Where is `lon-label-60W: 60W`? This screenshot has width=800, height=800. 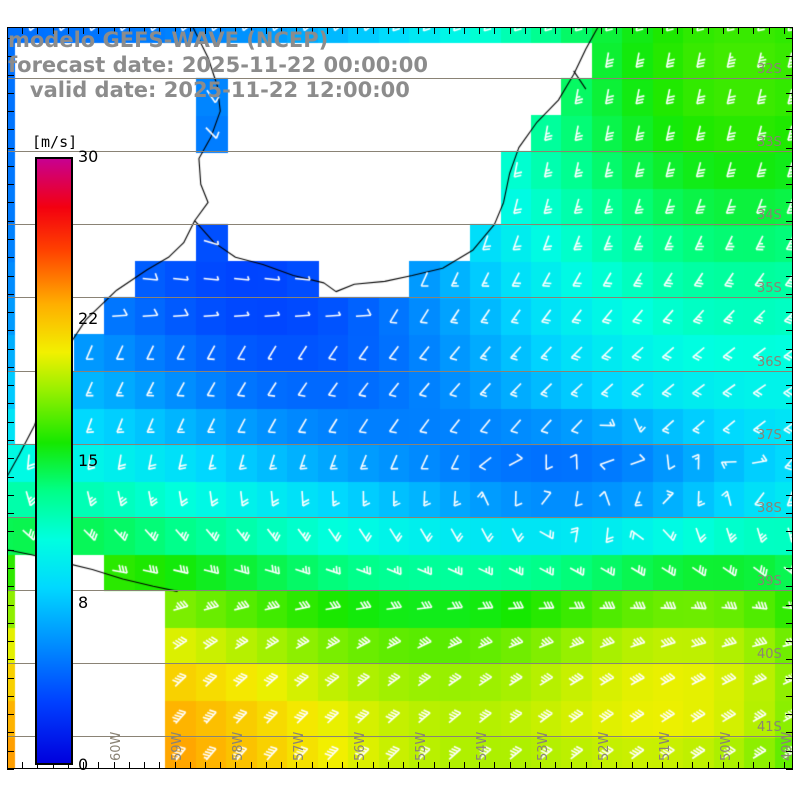 lon-label-60W: 60W is located at coordinates (117, 746).